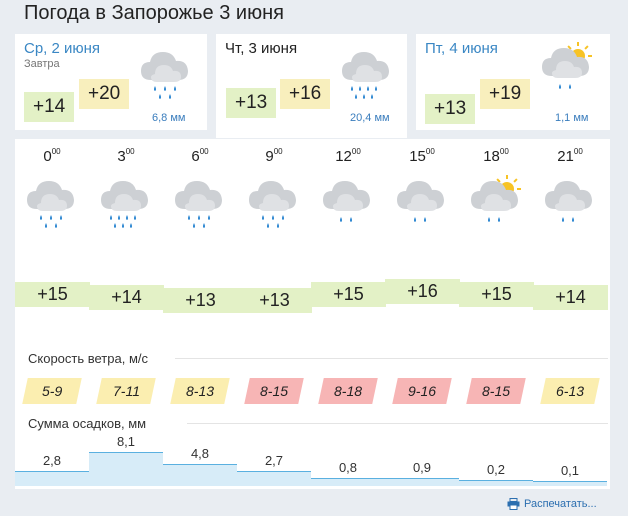 The image size is (628, 516). I want to click on hour-column: 2100, so click(570, 314).